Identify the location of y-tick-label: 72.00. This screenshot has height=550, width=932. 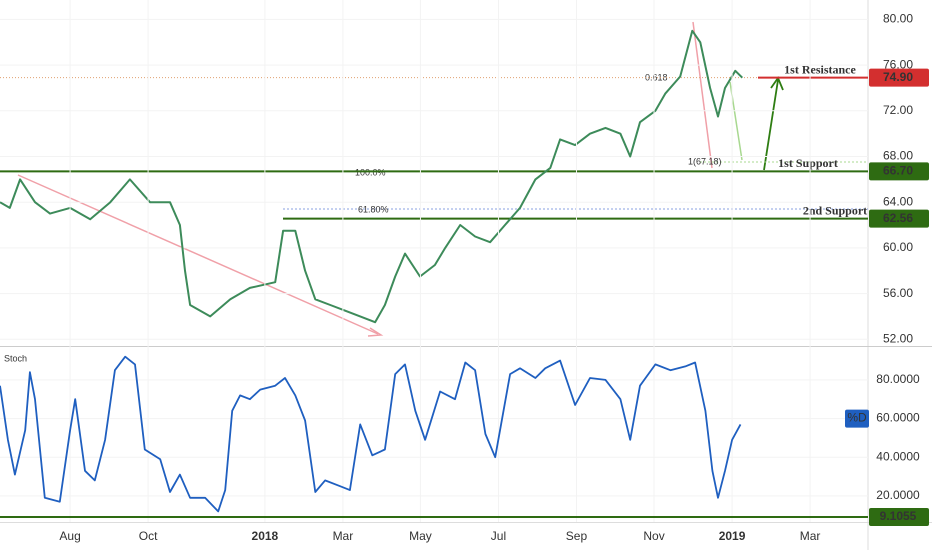
(898, 110).